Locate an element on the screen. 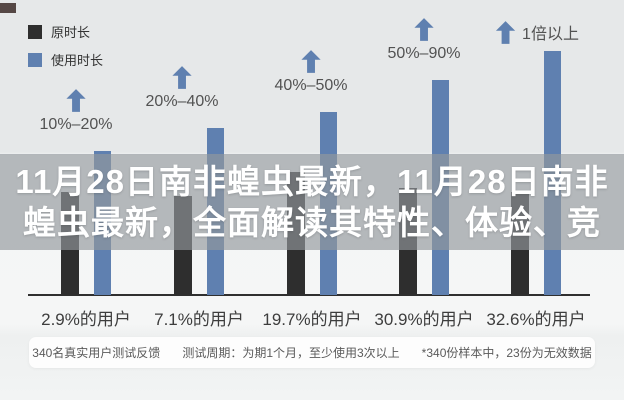  survey-note-segment: 340名真实用户测试反馈 is located at coordinates (96, 353).